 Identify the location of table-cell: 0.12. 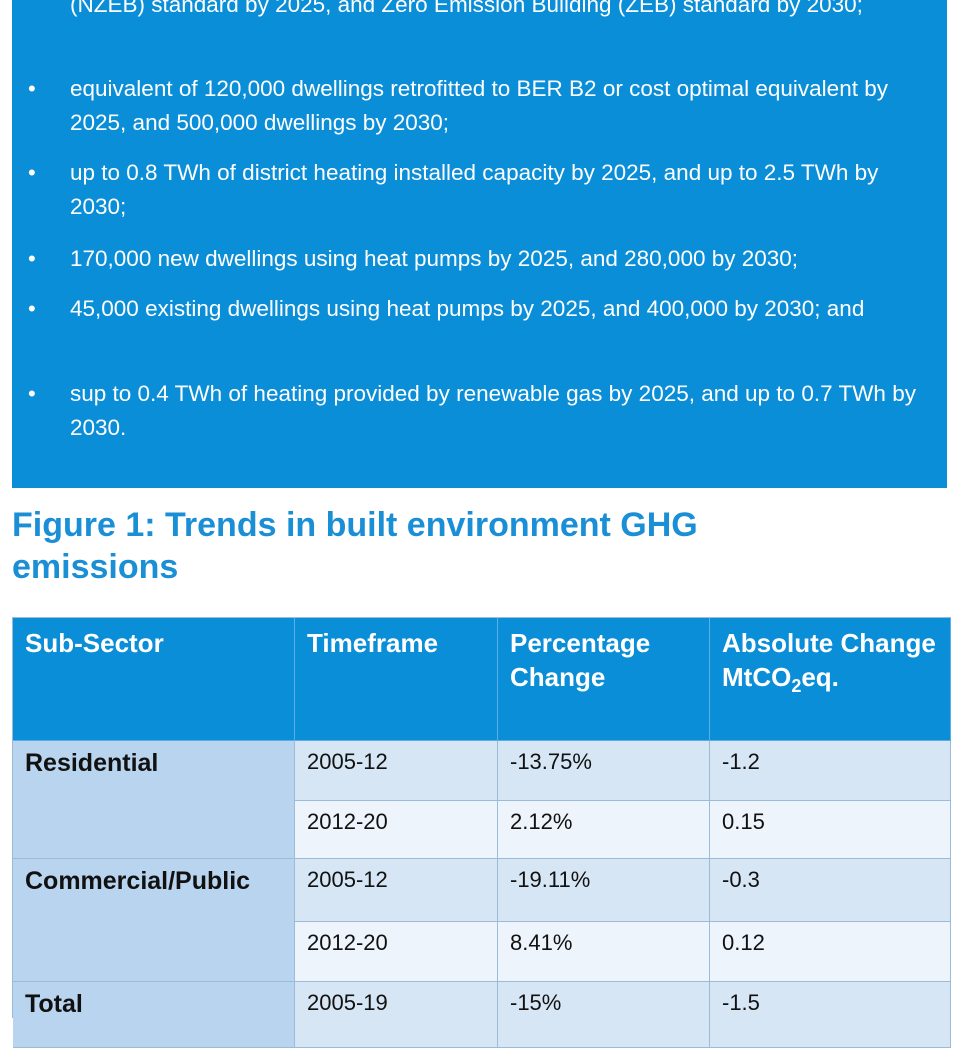
(830, 952).